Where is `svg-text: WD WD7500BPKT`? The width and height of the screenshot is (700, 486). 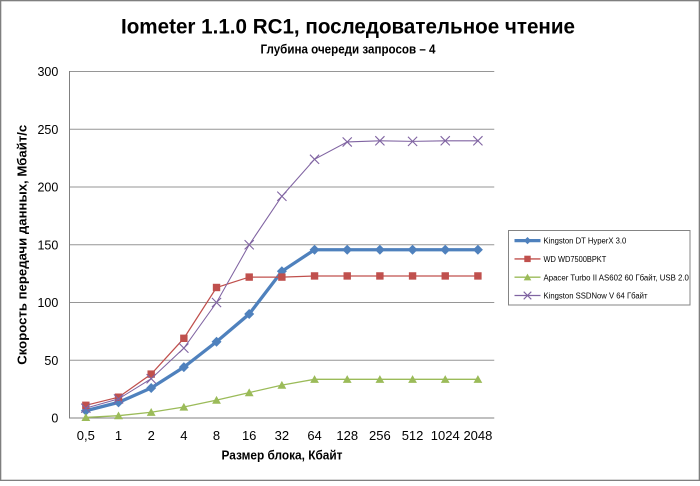 svg-text: WD WD7500BPKT is located at coordinates (575, 259).